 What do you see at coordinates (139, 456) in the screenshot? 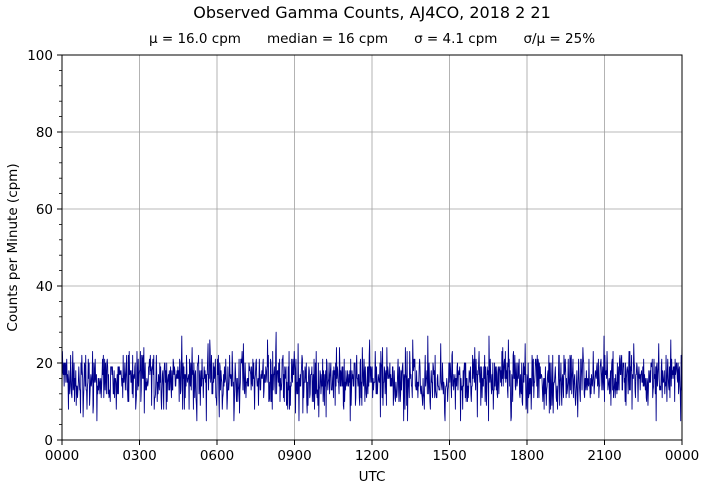
I see `x-tick-label: 0300` at bounding box center [139, 456].